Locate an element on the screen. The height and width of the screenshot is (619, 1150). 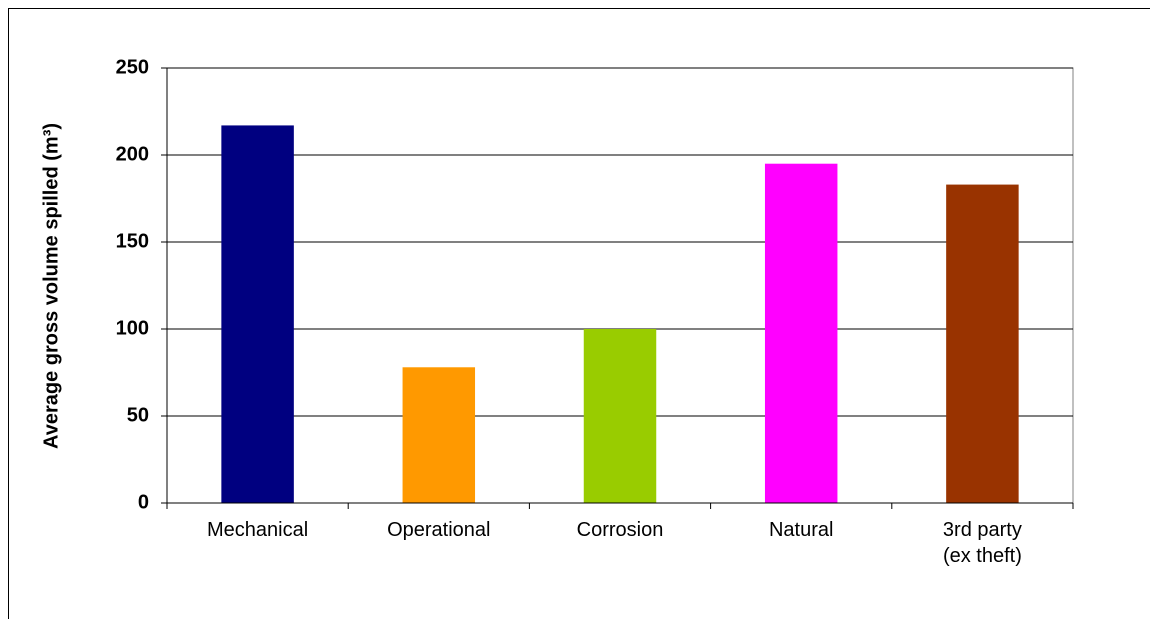
y-tick-label: 50 is located at coordinates (138, 415).